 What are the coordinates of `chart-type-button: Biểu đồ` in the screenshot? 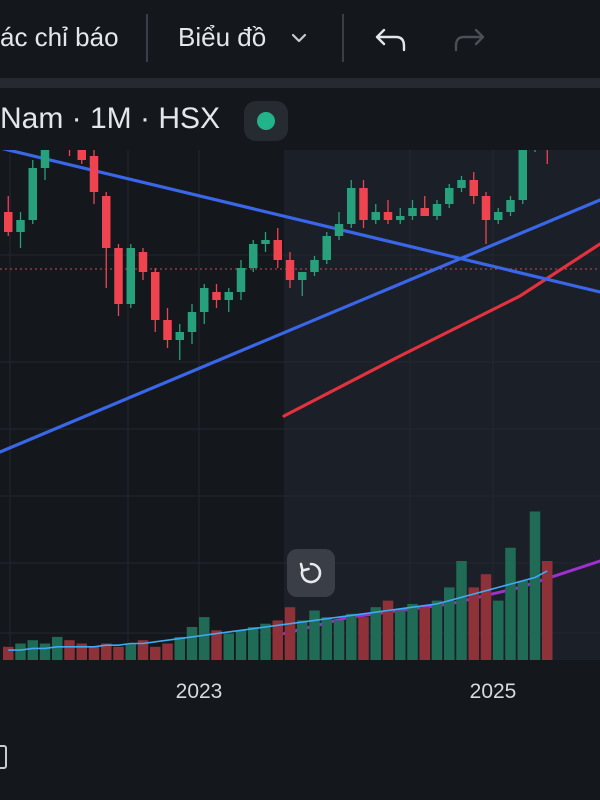 It's located at (222, 37).